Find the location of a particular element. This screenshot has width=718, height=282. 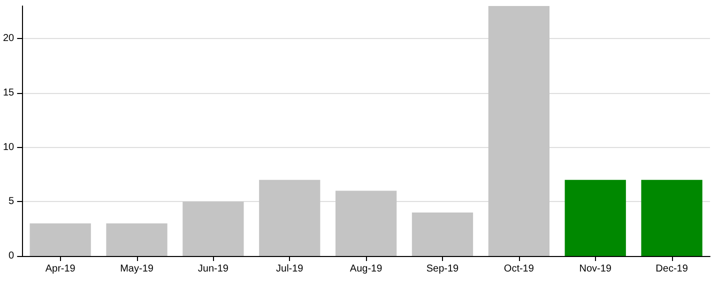

x-tick-label: Aug-19 is located at coordinates (366, 269).